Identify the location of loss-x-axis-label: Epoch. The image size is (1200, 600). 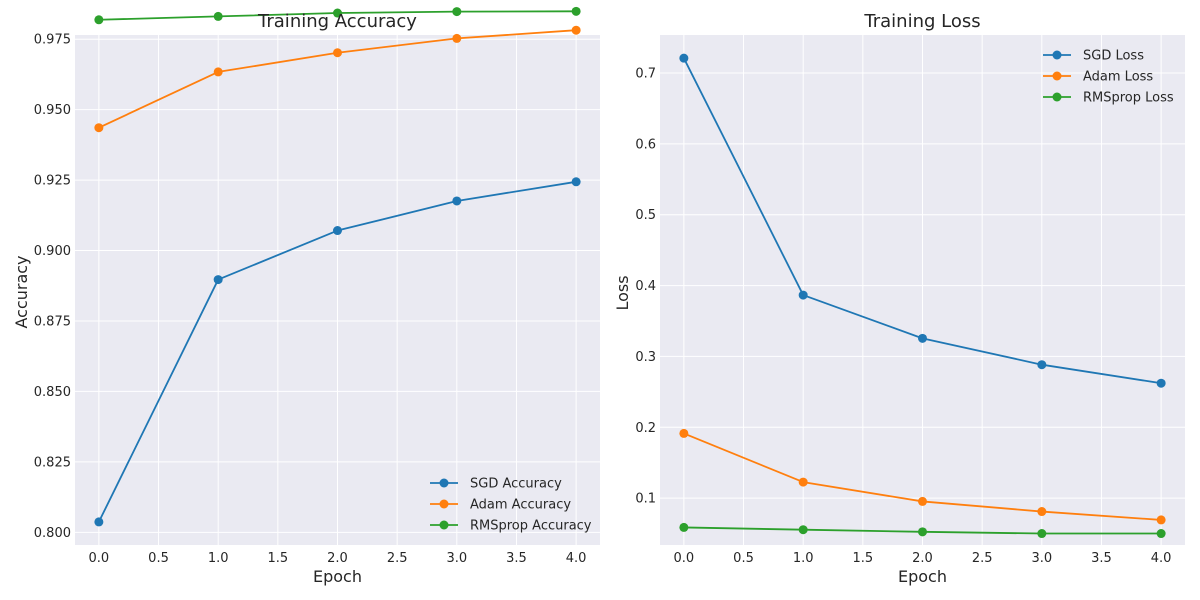
(922, 576).